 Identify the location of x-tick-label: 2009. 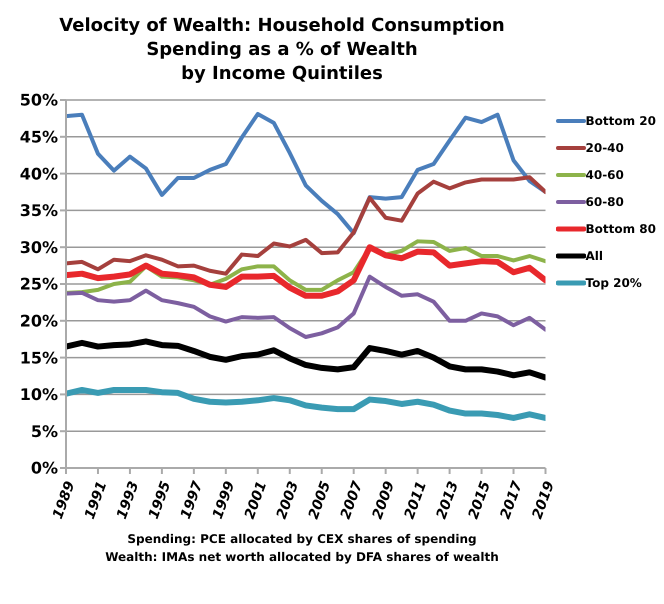
(384, 500).